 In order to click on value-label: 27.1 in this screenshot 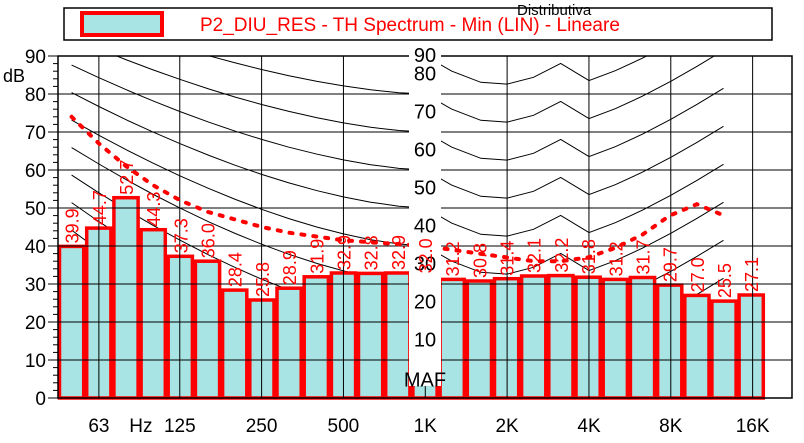, I will do `click(752, 274)`.